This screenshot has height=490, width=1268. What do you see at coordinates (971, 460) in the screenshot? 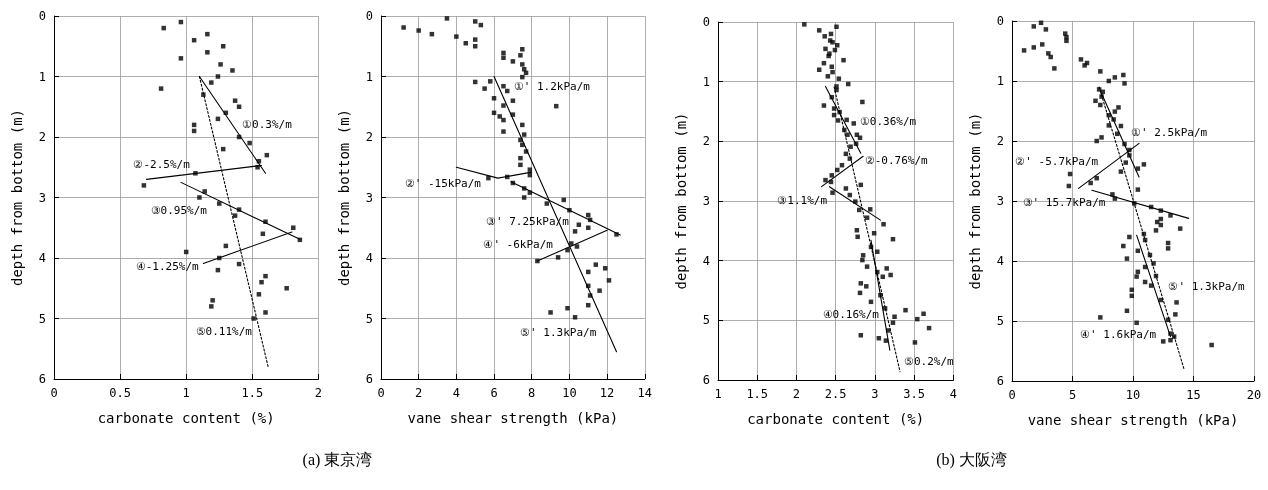
I see `text: (b) 大阪湾` at bounding box center [971, 460].